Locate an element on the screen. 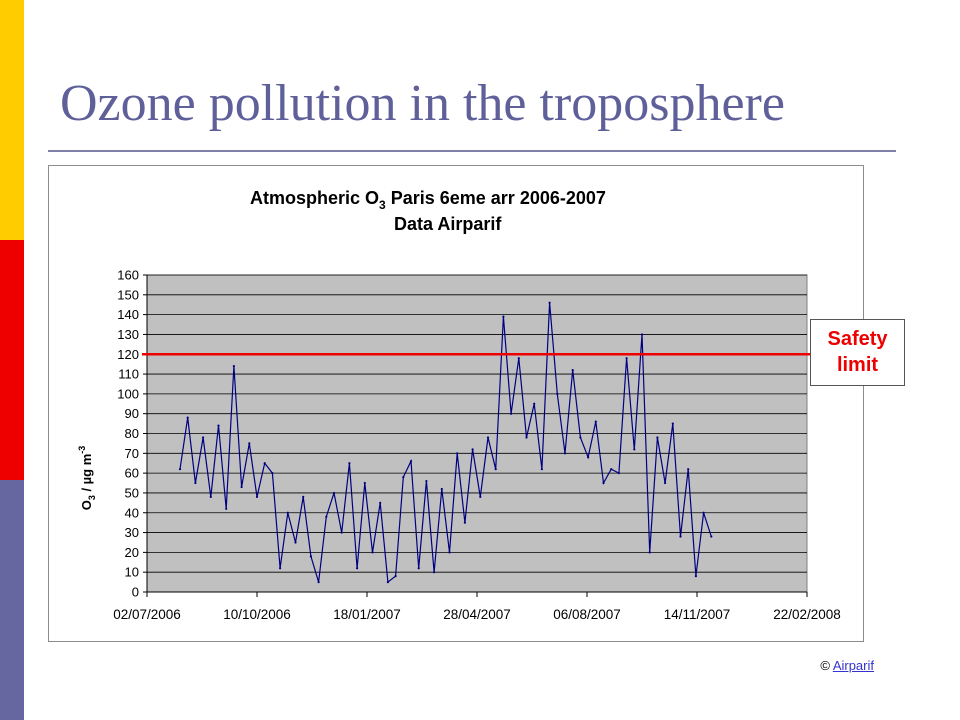  y-tick-label: 160 is located at coordinates (128, 275).